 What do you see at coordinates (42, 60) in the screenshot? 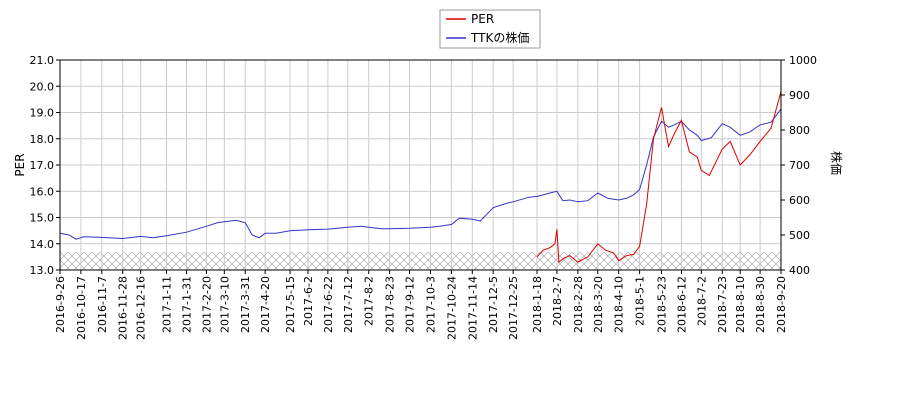
I see `left-tick-label: 21.0` at bounding box center [42, 60].